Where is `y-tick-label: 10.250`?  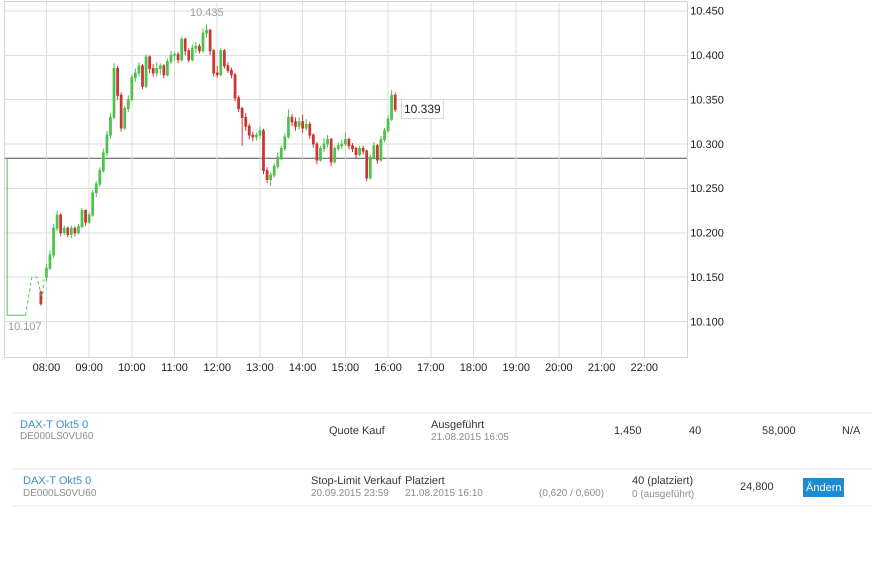 y-tick-label: 10.250 is located at coordinates (707, 189).